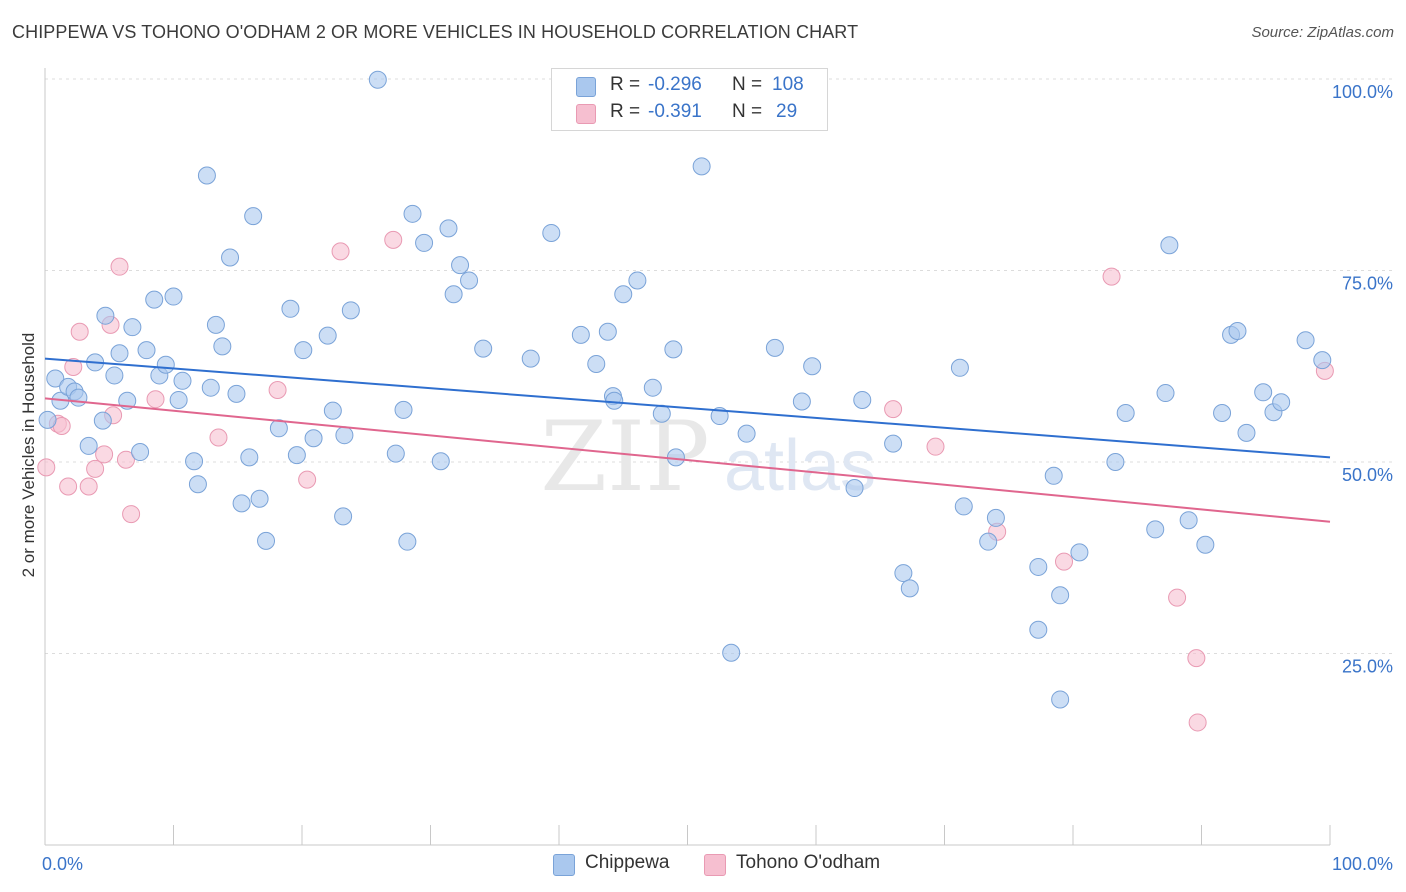  What do you see at coordinates (687, 460) in the screenshot?
I see `tohono-trend-line` at bounding box center [687, 460].